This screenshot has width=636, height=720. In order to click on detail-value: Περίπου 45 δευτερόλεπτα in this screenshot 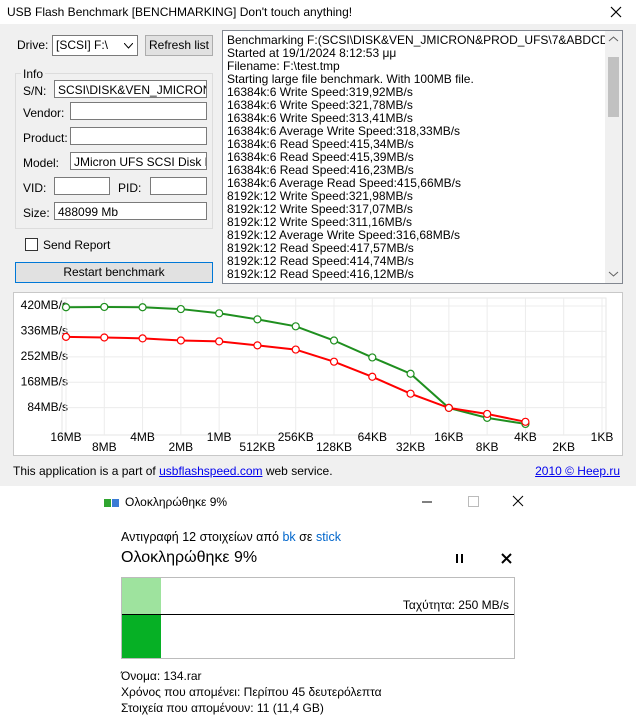, I will do `click(312, 692)`.